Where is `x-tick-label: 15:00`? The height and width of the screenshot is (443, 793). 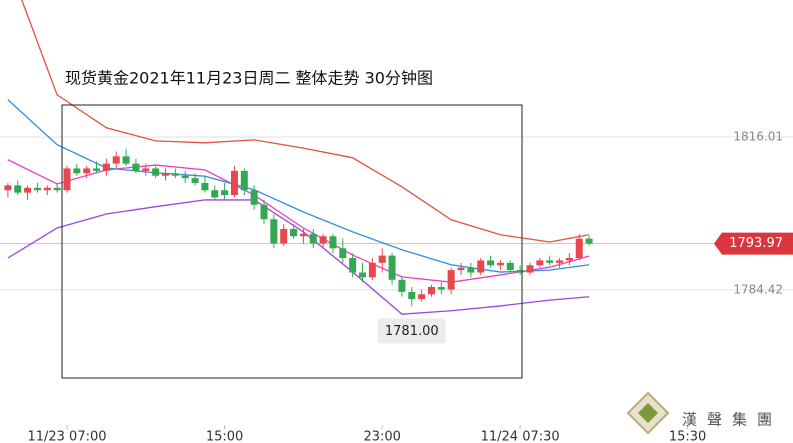 x-tick-label: 15:00 is located at coordinates (224, 436).